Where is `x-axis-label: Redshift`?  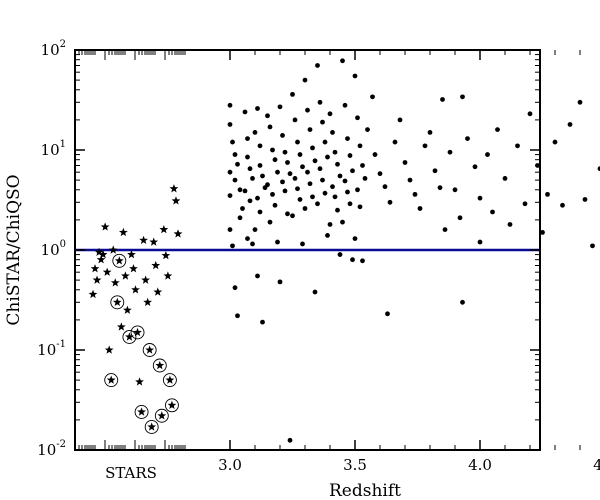 x-axis-label: Redshift is located at coordinates (365, 490).